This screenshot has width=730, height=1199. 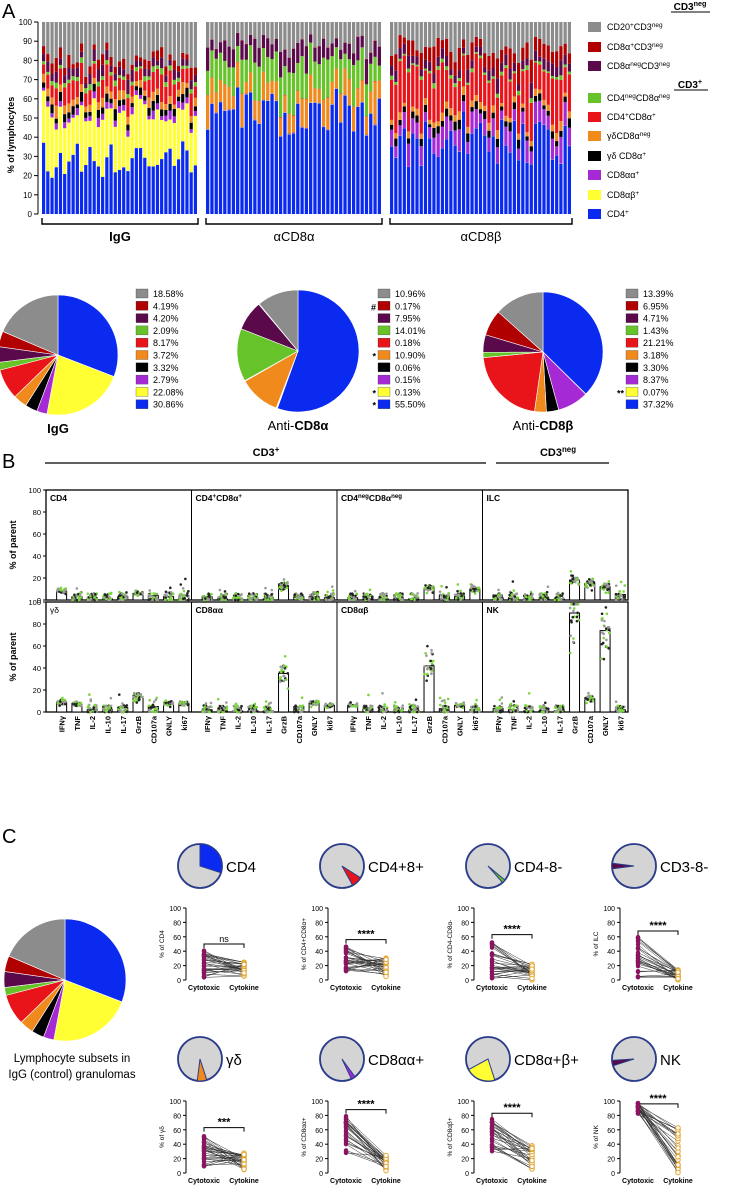 What do you see at coordinates (363, 496) in the screenshot?
I see `superscript: neg` at bounding box center [363, 496].